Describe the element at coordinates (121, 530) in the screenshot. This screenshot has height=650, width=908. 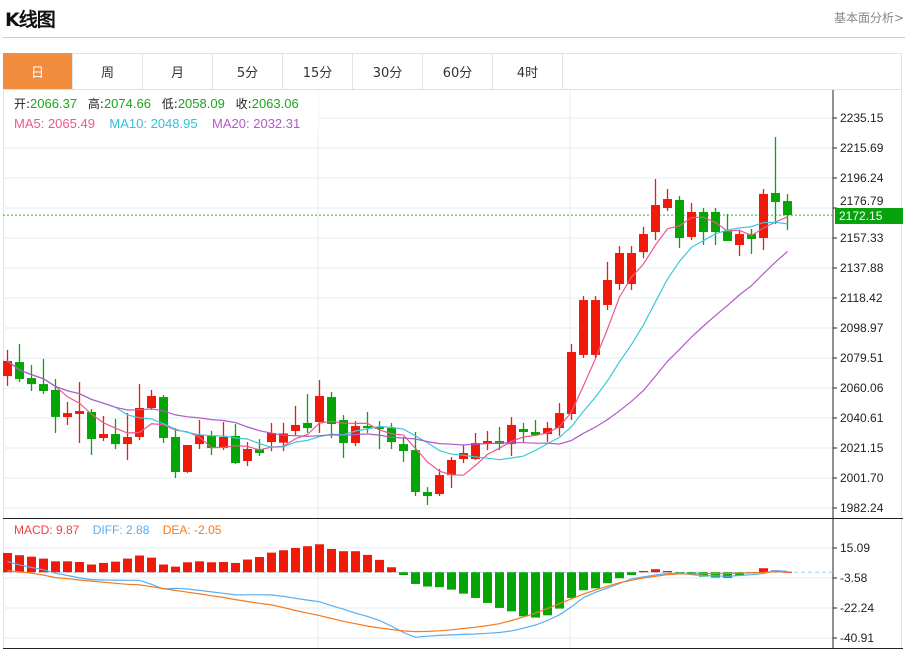
I see `diff-value: DIFF: 2.88` at that location.